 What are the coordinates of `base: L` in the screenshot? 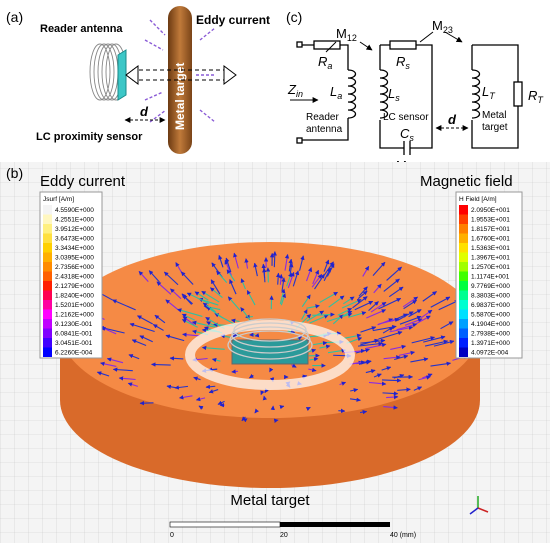 It's located at (391, 93).